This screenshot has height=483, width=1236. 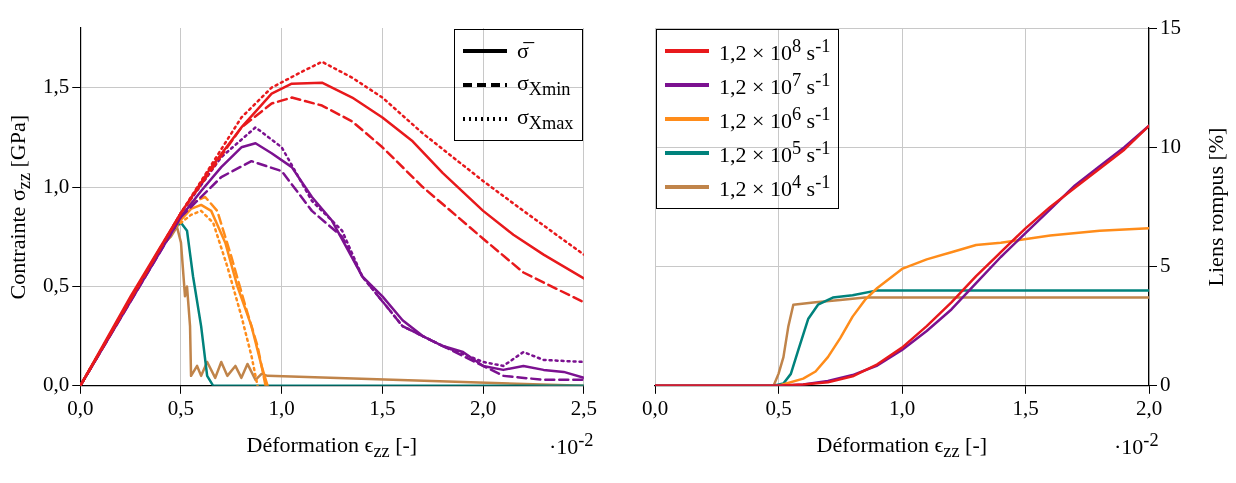 What do you see at coordinates (1170, 145) in the screenshot?
I see `y2-tick-label: 10` at bounding box center [1170, 145].